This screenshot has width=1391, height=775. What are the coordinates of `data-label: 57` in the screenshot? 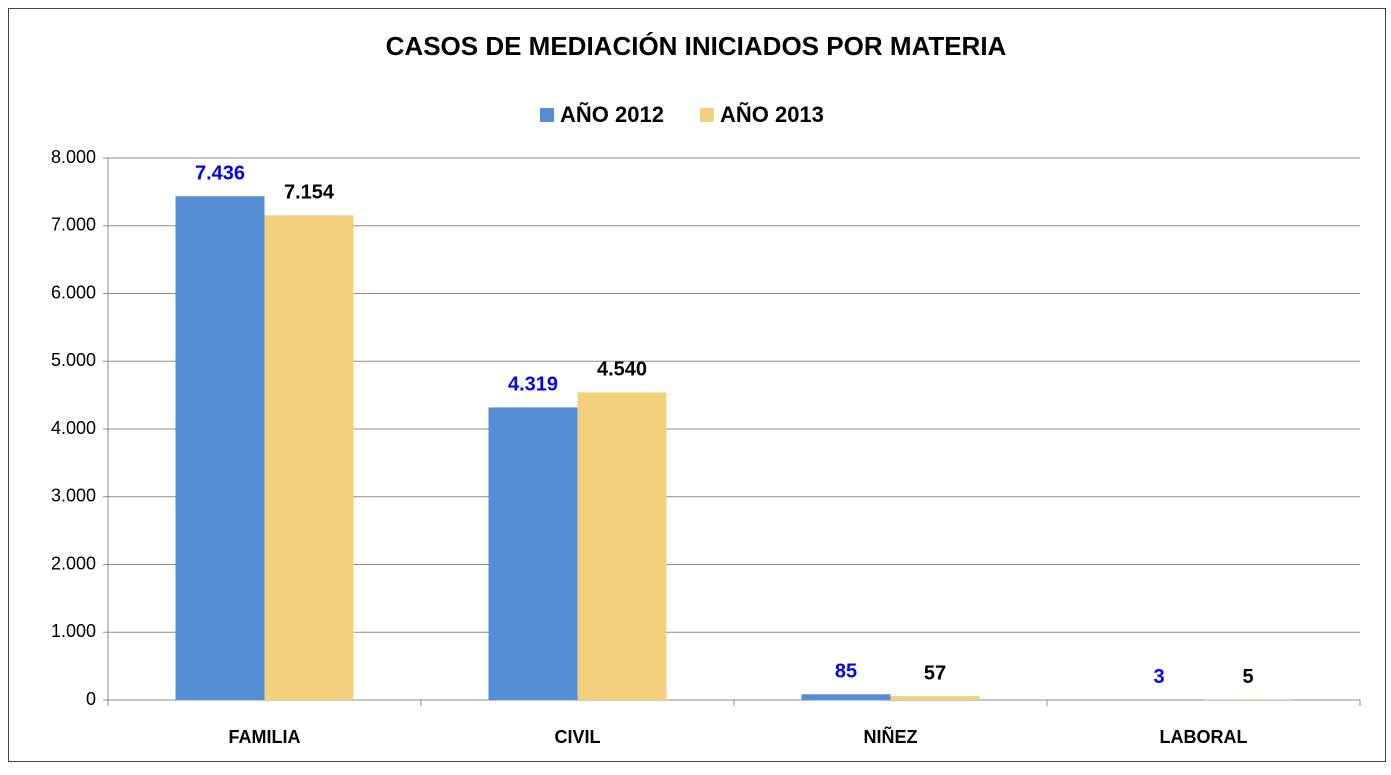 It's located at (935, 673).